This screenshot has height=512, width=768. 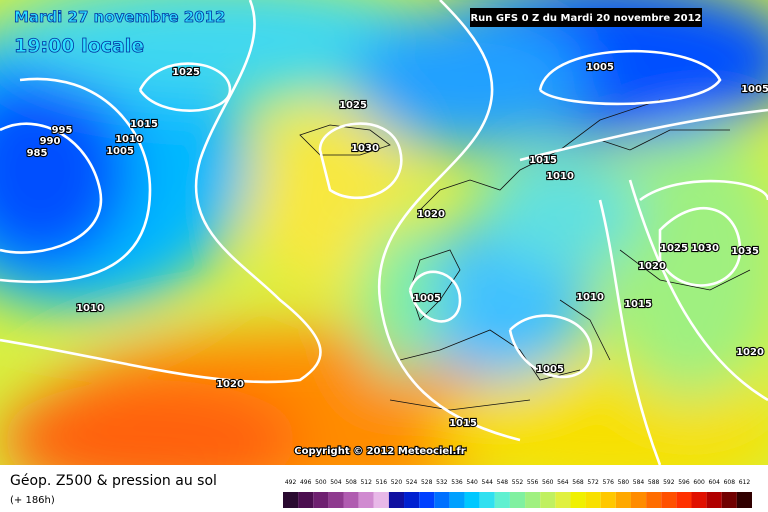 I want to click on legend-label: 532, so click(x=442, y=482).